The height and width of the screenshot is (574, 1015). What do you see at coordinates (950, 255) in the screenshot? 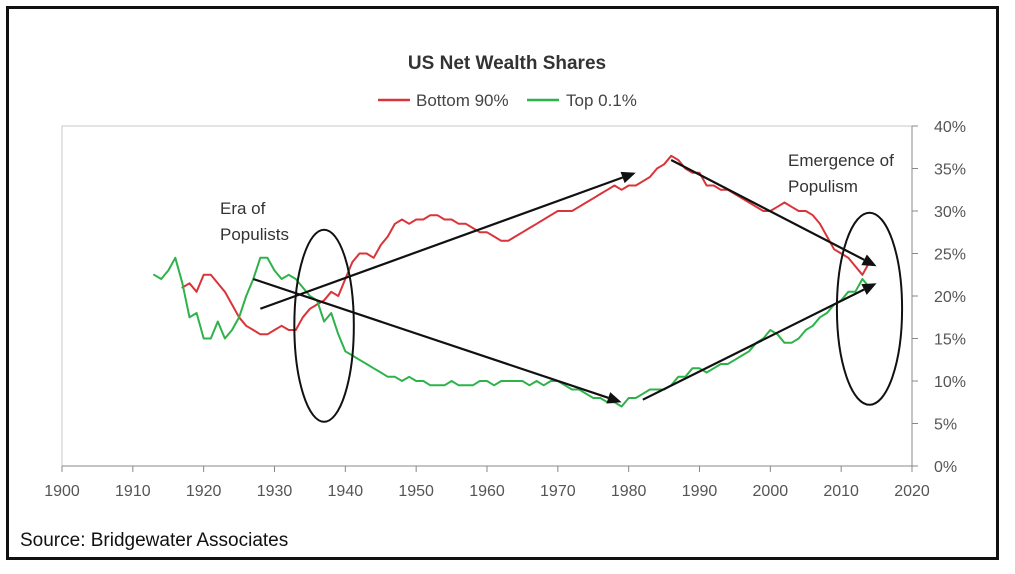
I see `y-tick-label: 25%` at bounding box center [950, 255].